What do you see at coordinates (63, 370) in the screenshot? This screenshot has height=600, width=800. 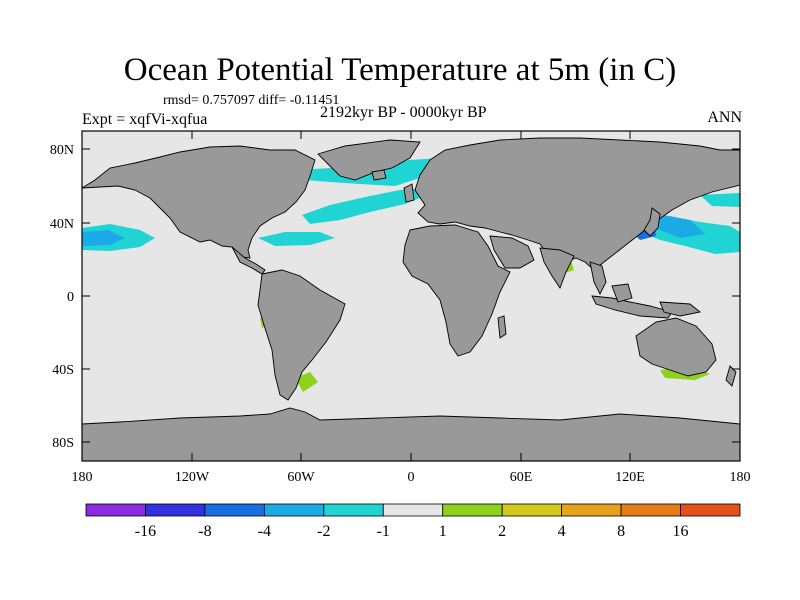 I see `lat-label: 40S` at bounding box center [63, 370].